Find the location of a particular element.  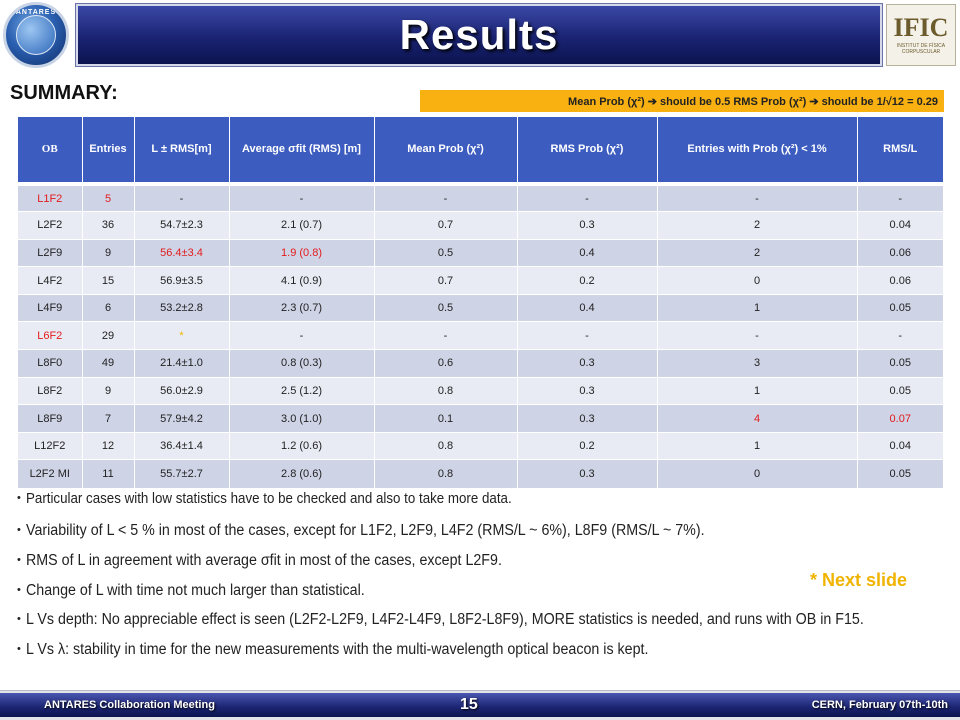

cell-ob: L2F9 is located at coordinates (50, 252).